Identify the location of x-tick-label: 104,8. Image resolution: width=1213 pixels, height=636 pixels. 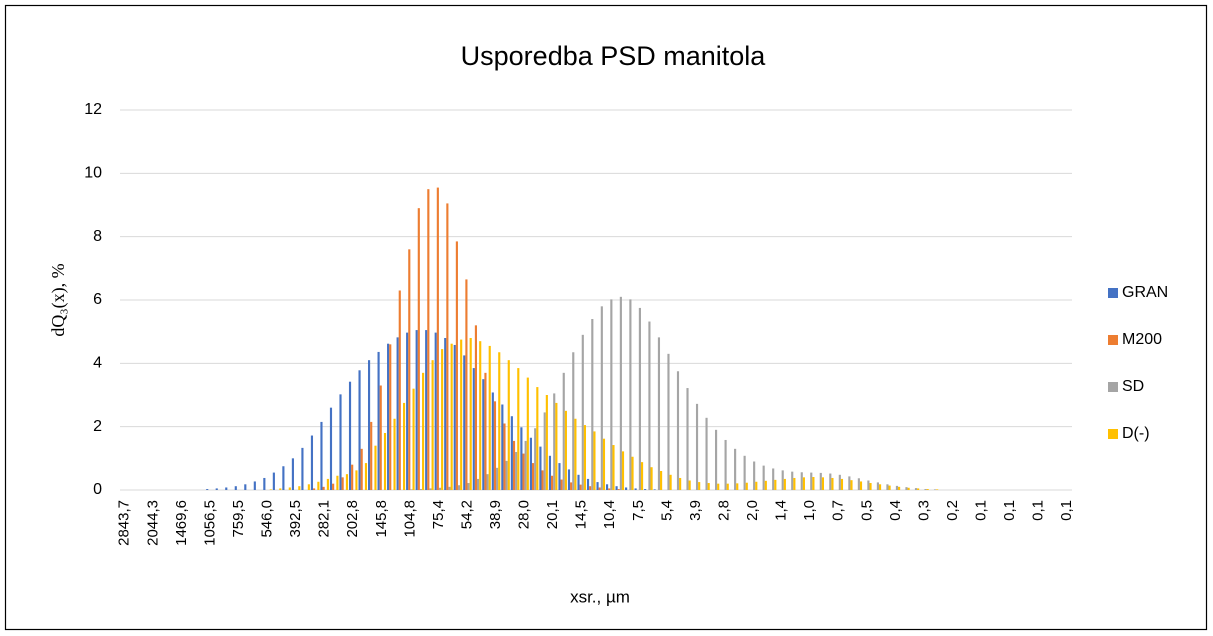
(409, 519).